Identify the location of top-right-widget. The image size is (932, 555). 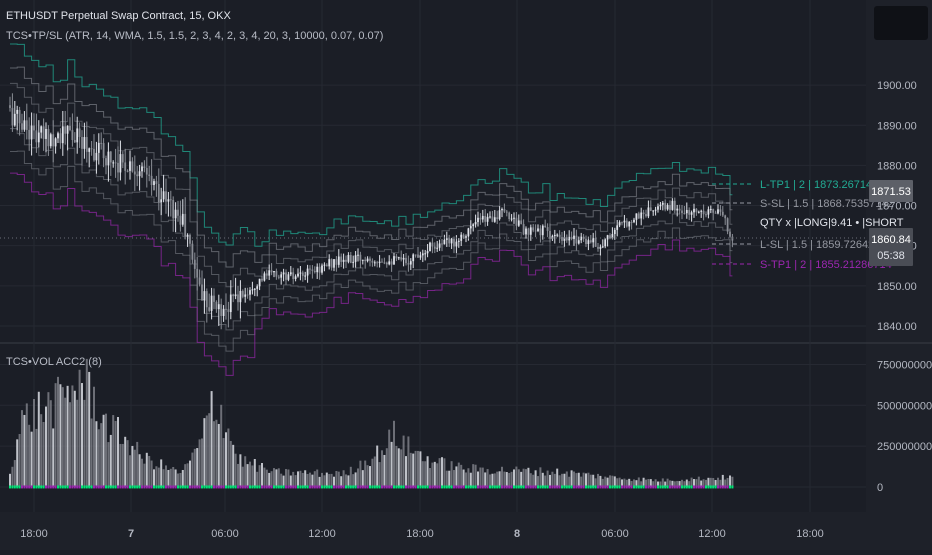
(901, 23).